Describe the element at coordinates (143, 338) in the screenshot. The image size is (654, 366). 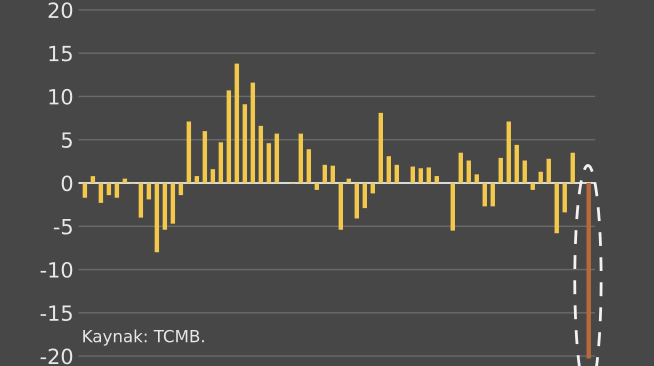
I see `annotation: Kaynak: TCMB.` at that location.